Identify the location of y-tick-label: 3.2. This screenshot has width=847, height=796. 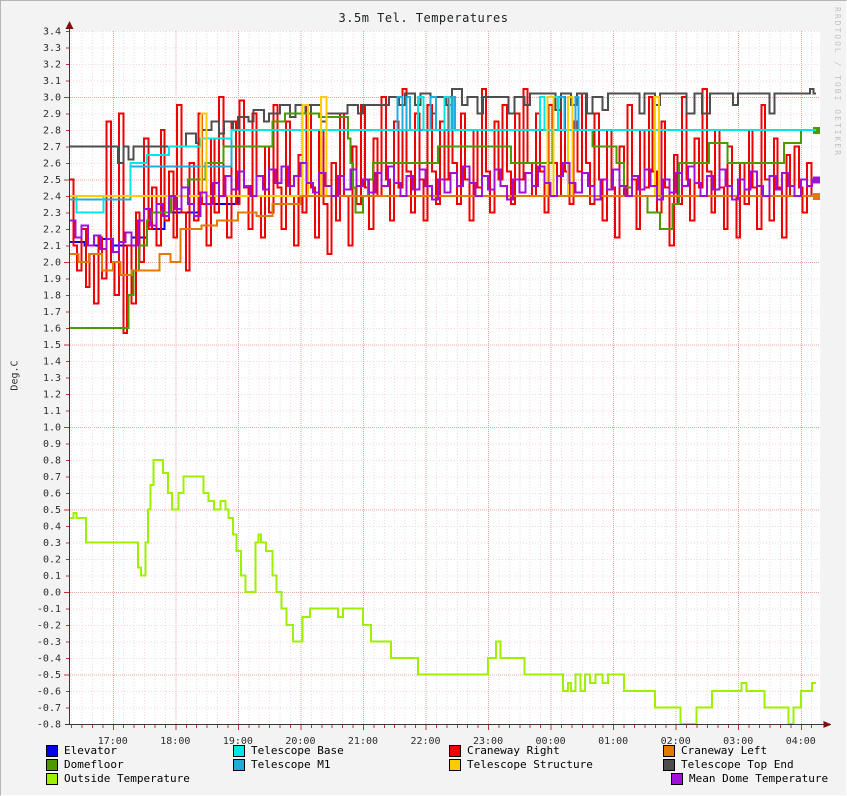
(52, 65).